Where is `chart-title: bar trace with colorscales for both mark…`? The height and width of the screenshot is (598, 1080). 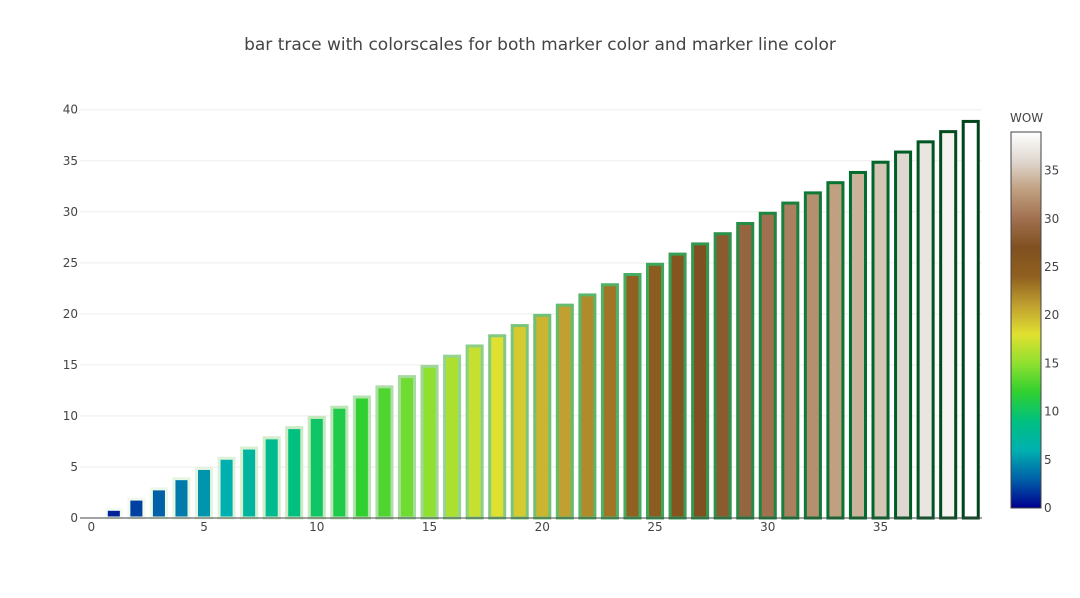 chart-title: bar trace with colorscales for both mark… is located at coordinates (540, 45).